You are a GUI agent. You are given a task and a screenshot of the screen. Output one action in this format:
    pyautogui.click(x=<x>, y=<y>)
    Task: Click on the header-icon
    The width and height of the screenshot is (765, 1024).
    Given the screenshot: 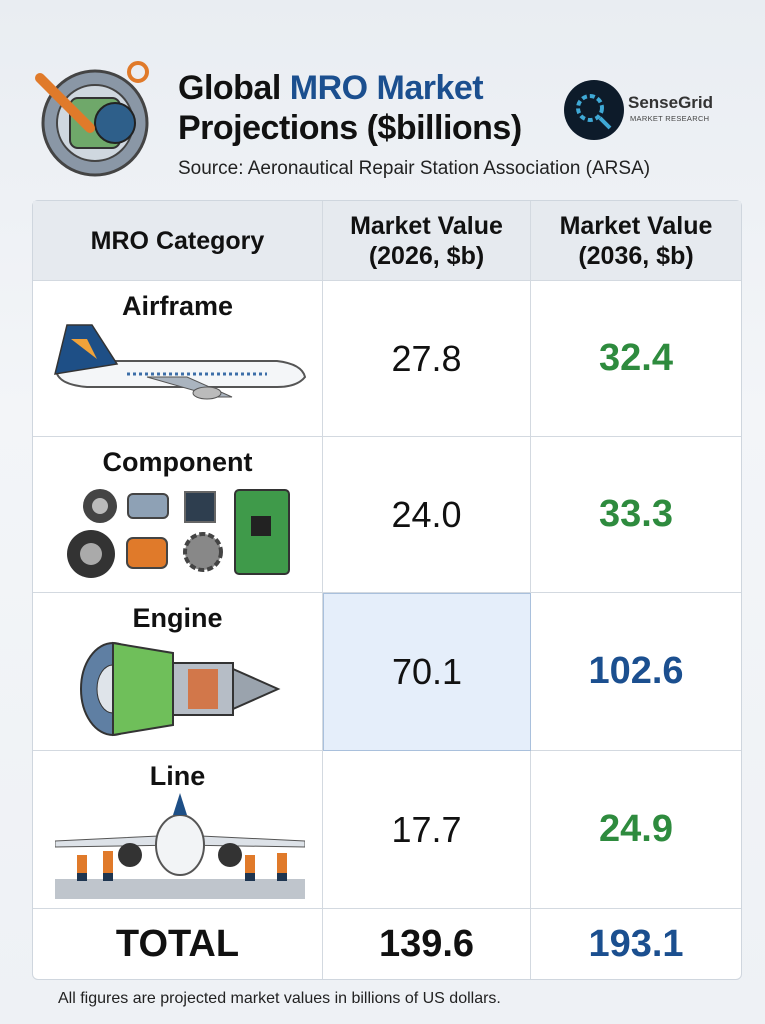 What is the action you would take?
    pyautogui.click(x=92, y=119)
    